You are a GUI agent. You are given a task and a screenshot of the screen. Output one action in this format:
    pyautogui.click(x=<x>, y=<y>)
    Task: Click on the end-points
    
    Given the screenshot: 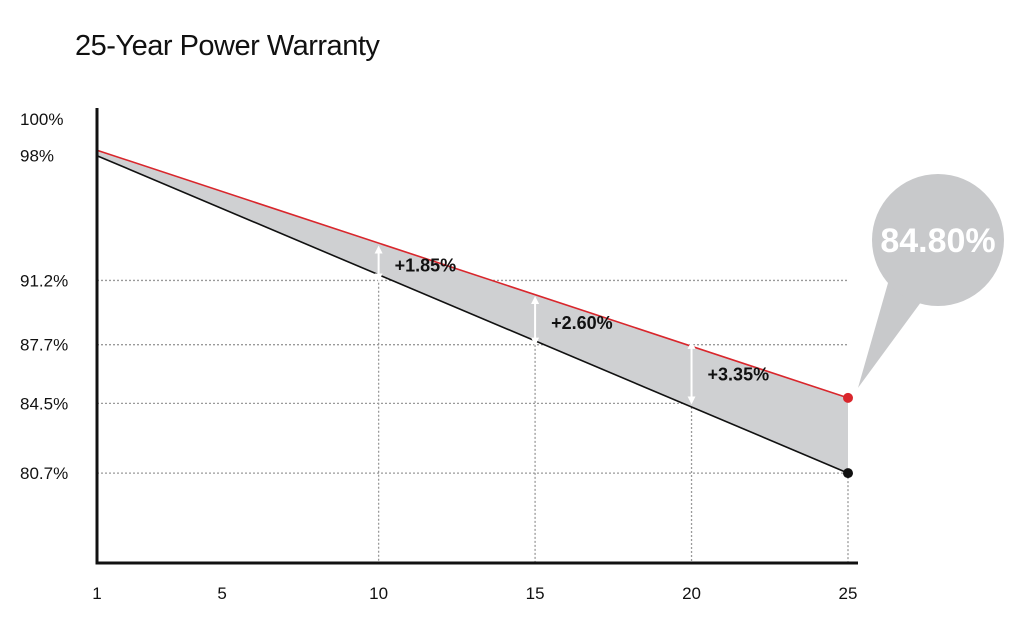 What is the action you would take?
    pyautogui.click(x=848, y=435)
    